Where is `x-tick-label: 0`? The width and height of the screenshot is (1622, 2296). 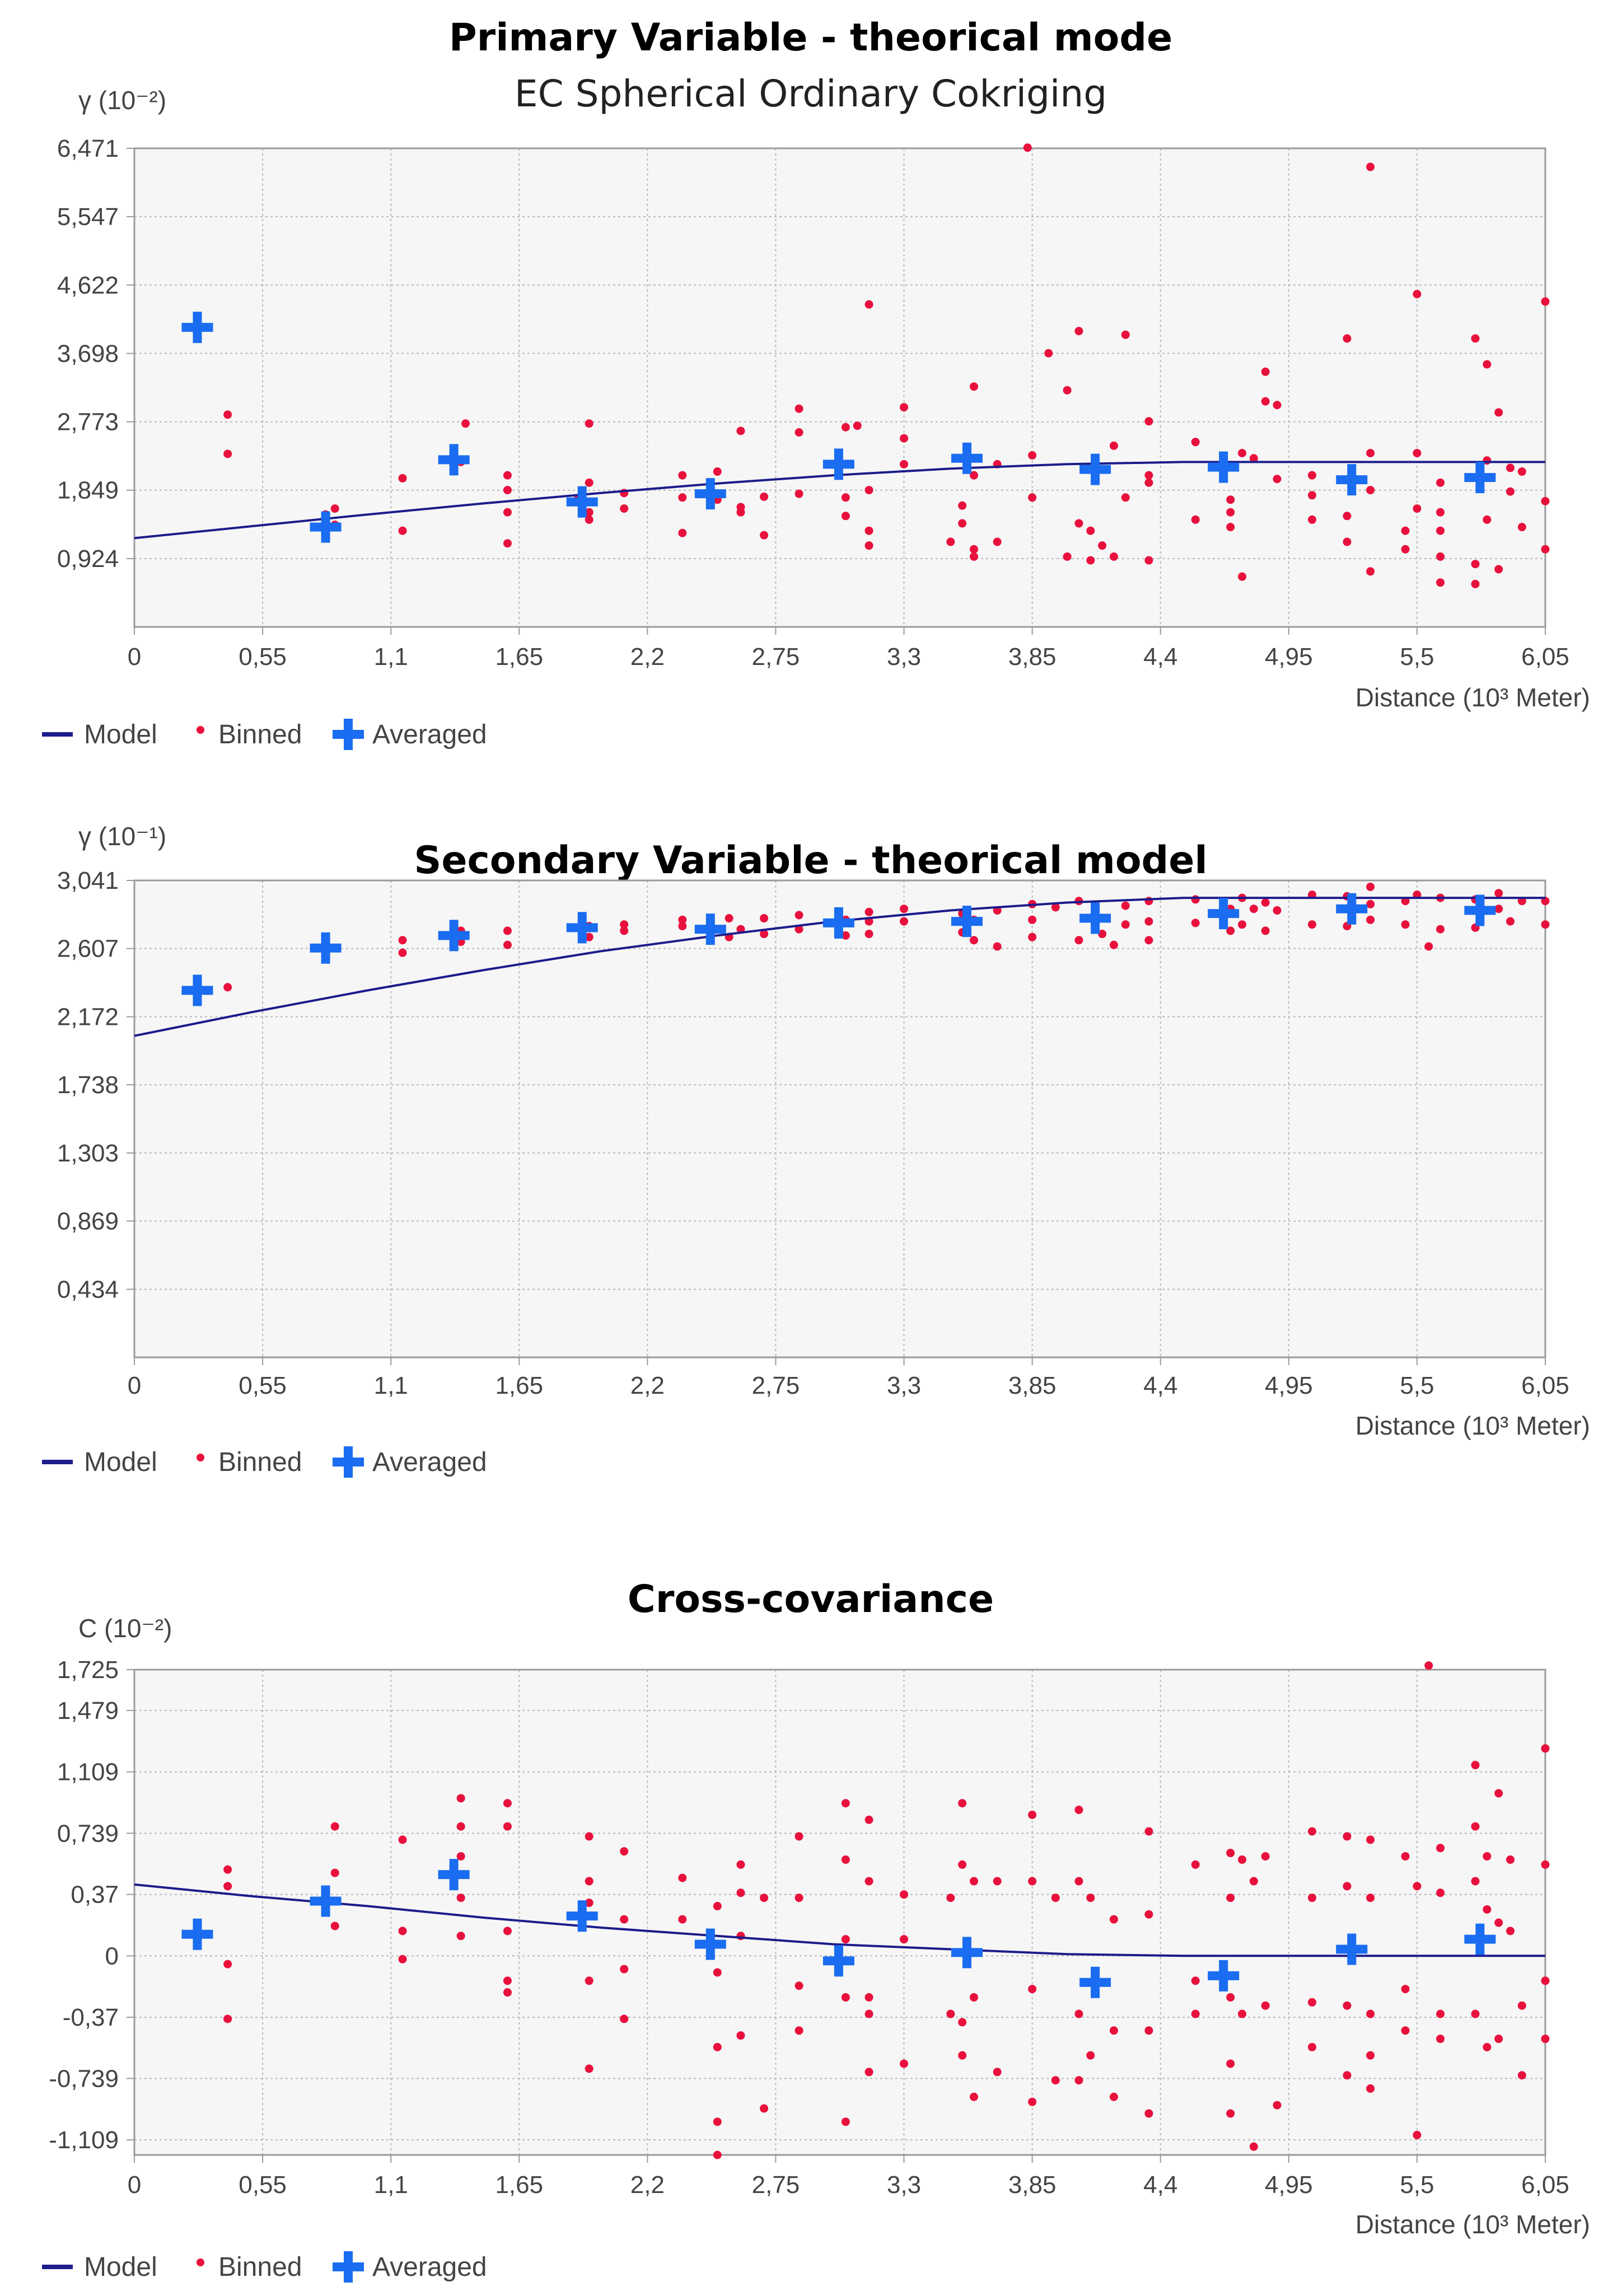 x-tick-label: 0 is located at coordinates (134, 657).